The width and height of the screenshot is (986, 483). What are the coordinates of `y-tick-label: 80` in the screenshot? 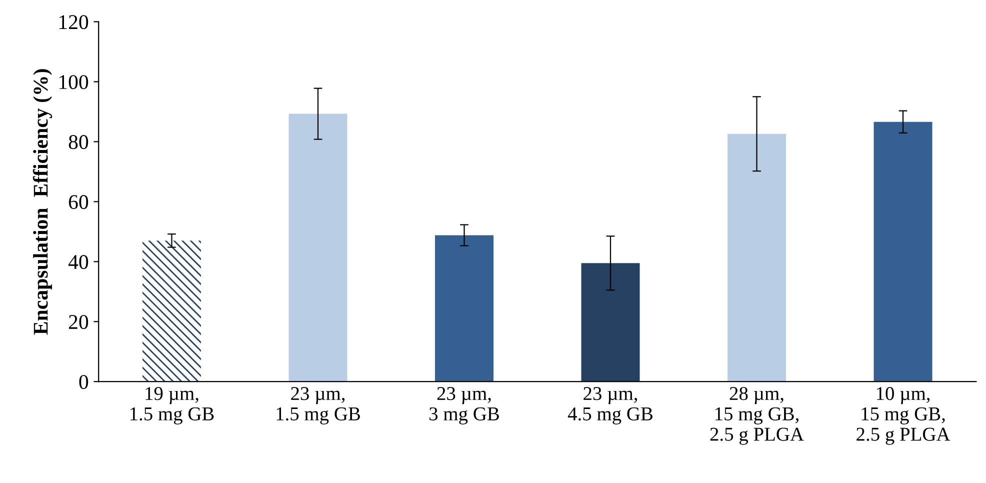 It's located at (78, 142).